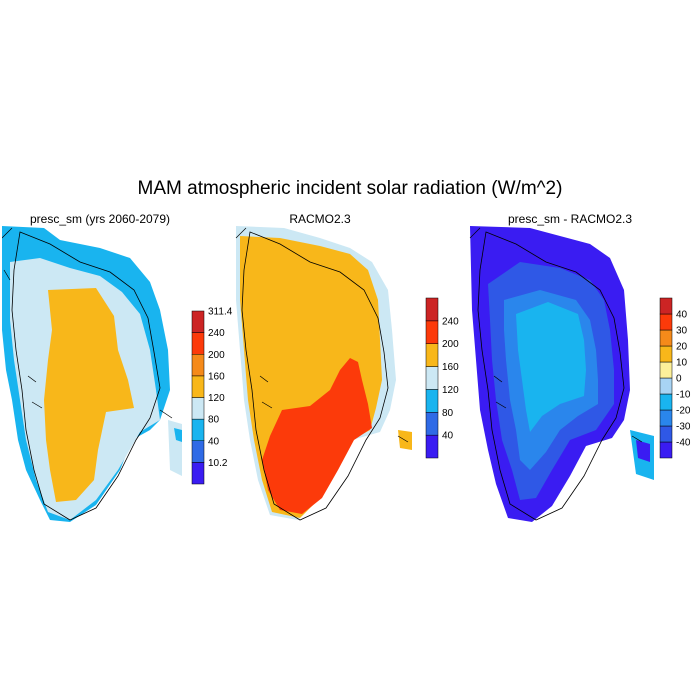 The height and width of the screenshot is (700, 700). What do you see at coordinates (683, 395) in the screenshot?
I see `colorbar-tick-label: -10` at bounding box center [683, 395].